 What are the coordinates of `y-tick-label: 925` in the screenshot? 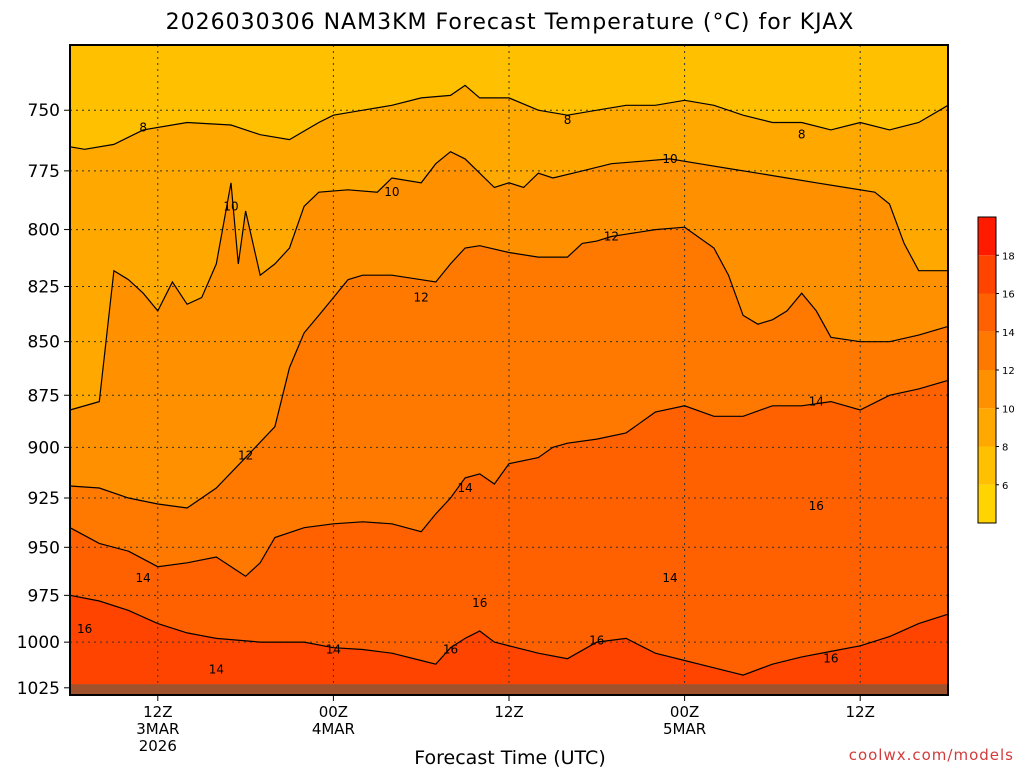 It's located at (44, 499).